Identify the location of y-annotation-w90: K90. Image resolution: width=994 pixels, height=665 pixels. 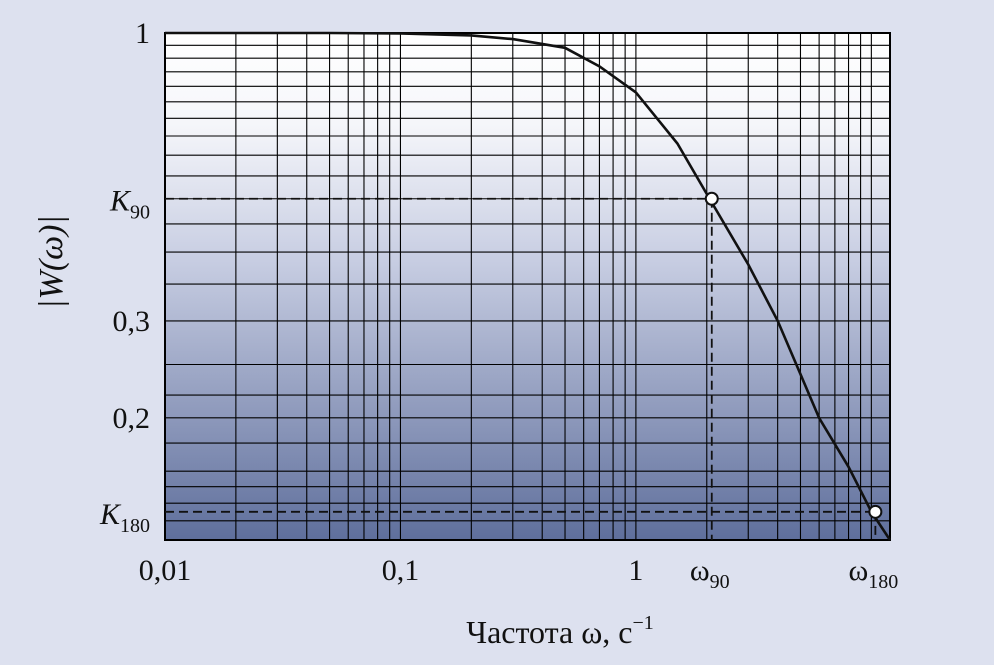
(129, 204).